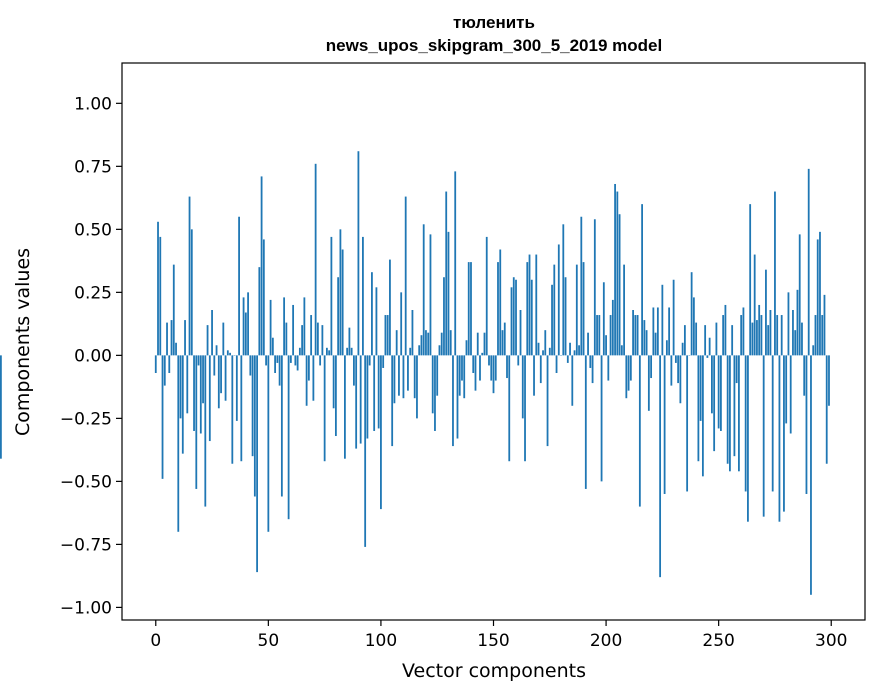 This screenshot has width=880, height=696. What do you see at coordinates (23, 342) in the screenshot?
I see `y-axis-label: Components values` at bounding box center [23, 342].